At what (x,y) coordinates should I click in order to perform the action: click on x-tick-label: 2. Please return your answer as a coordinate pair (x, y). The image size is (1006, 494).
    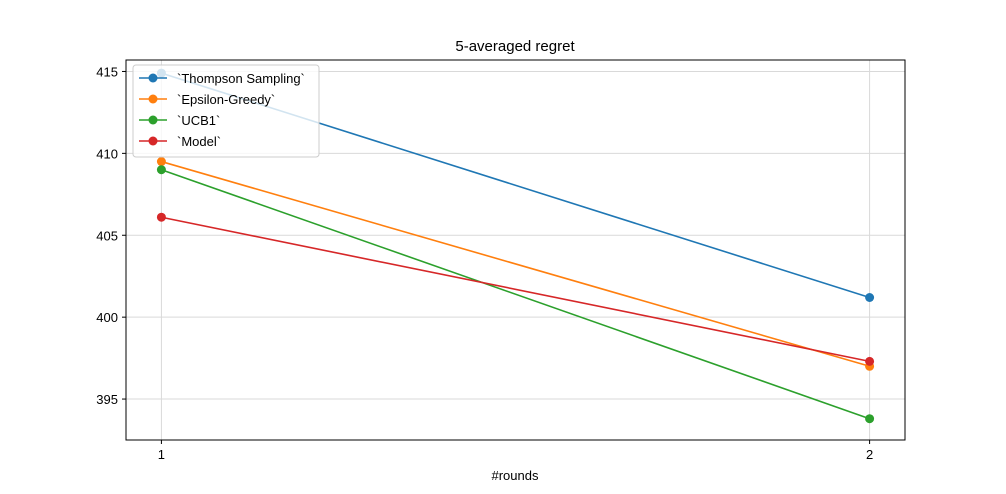
    Looking at the image, I should click on (869, 454).